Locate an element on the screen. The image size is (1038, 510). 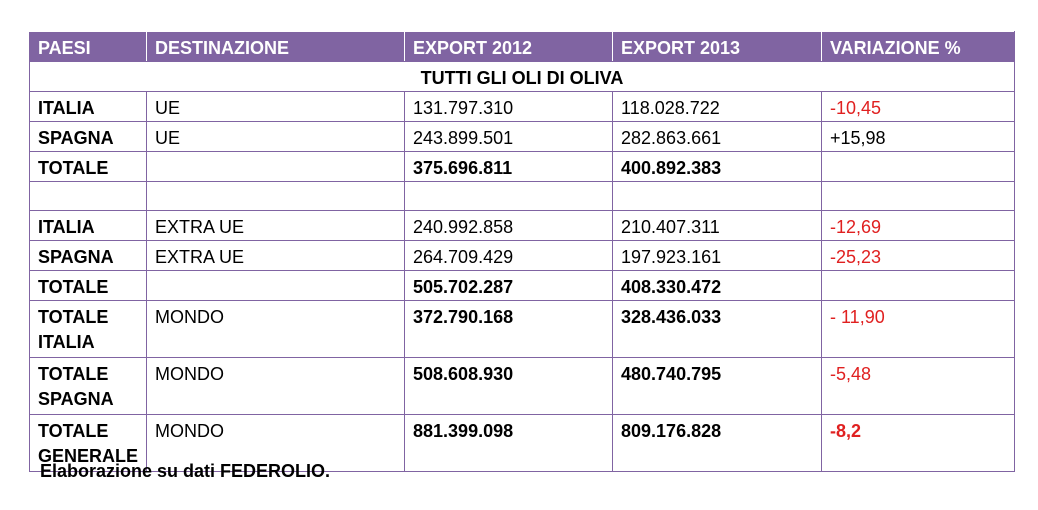
table-row: TOTALE 505.702.287 408.330.472 is located at coordinates (522, 285).